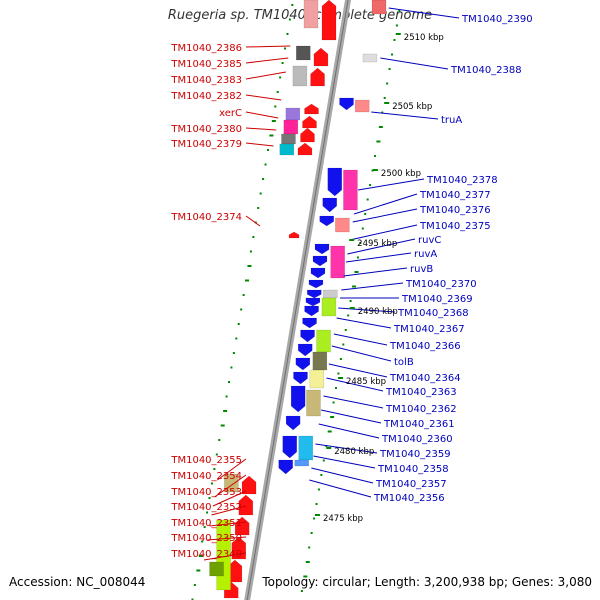  What do you see at coordinates (486, 70) in the screenshot?
I see `gene-label: TM1040_2388` at bounding box center [486, 70].